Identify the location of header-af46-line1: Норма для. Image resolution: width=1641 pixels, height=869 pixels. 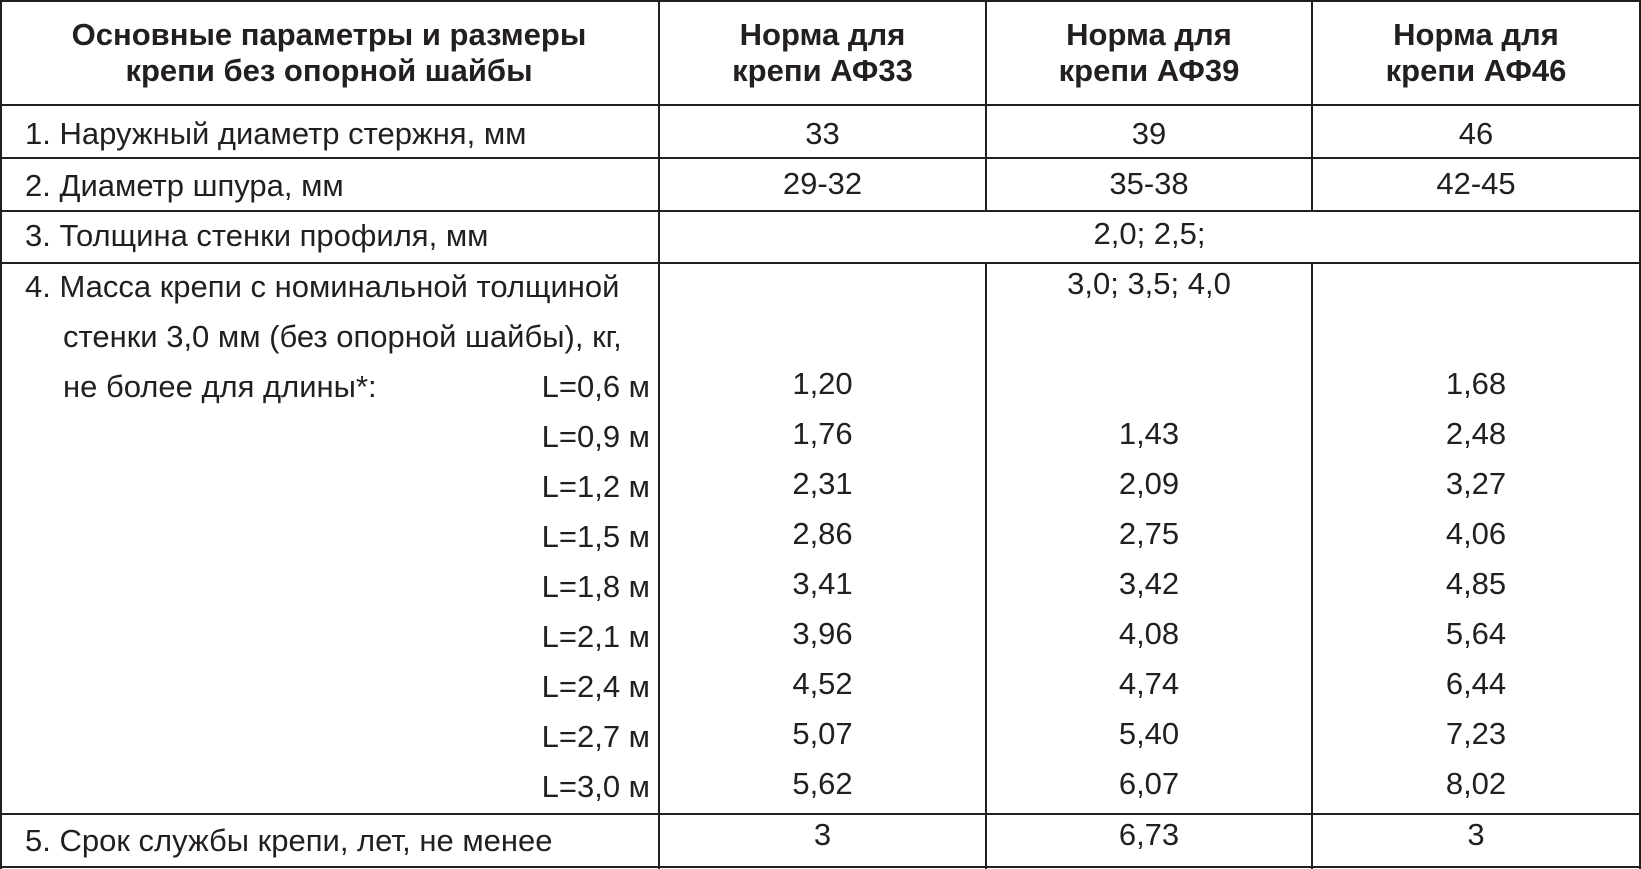
(1476, 34).